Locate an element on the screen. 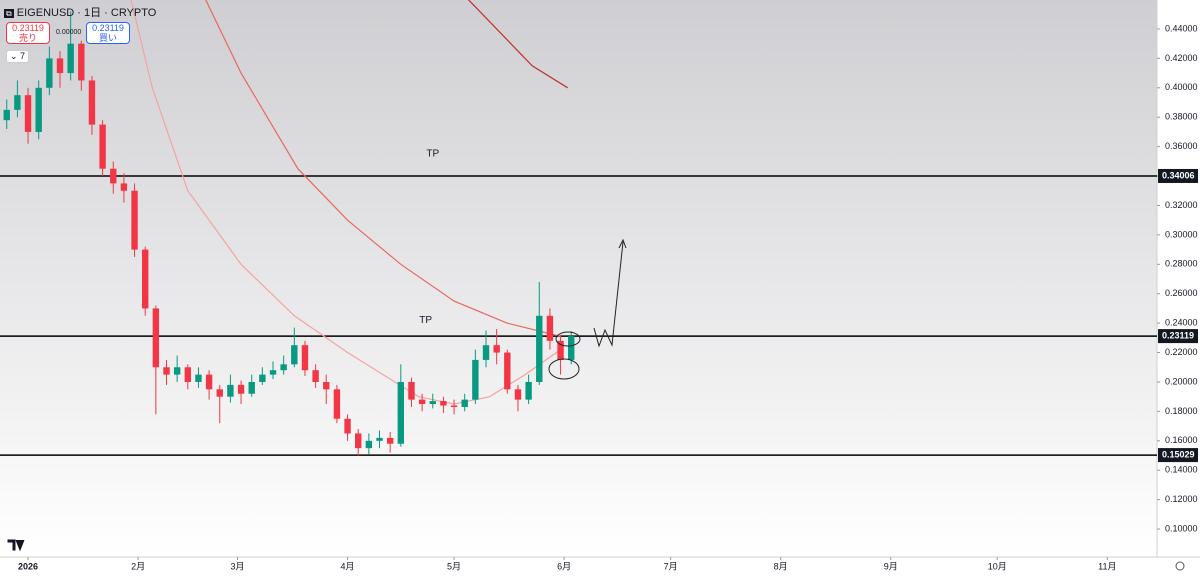 Image resolution: width=1200 pixels, height=576 pixels. y-tick-label: 0.22000 is located at coordinates (1181, 352).